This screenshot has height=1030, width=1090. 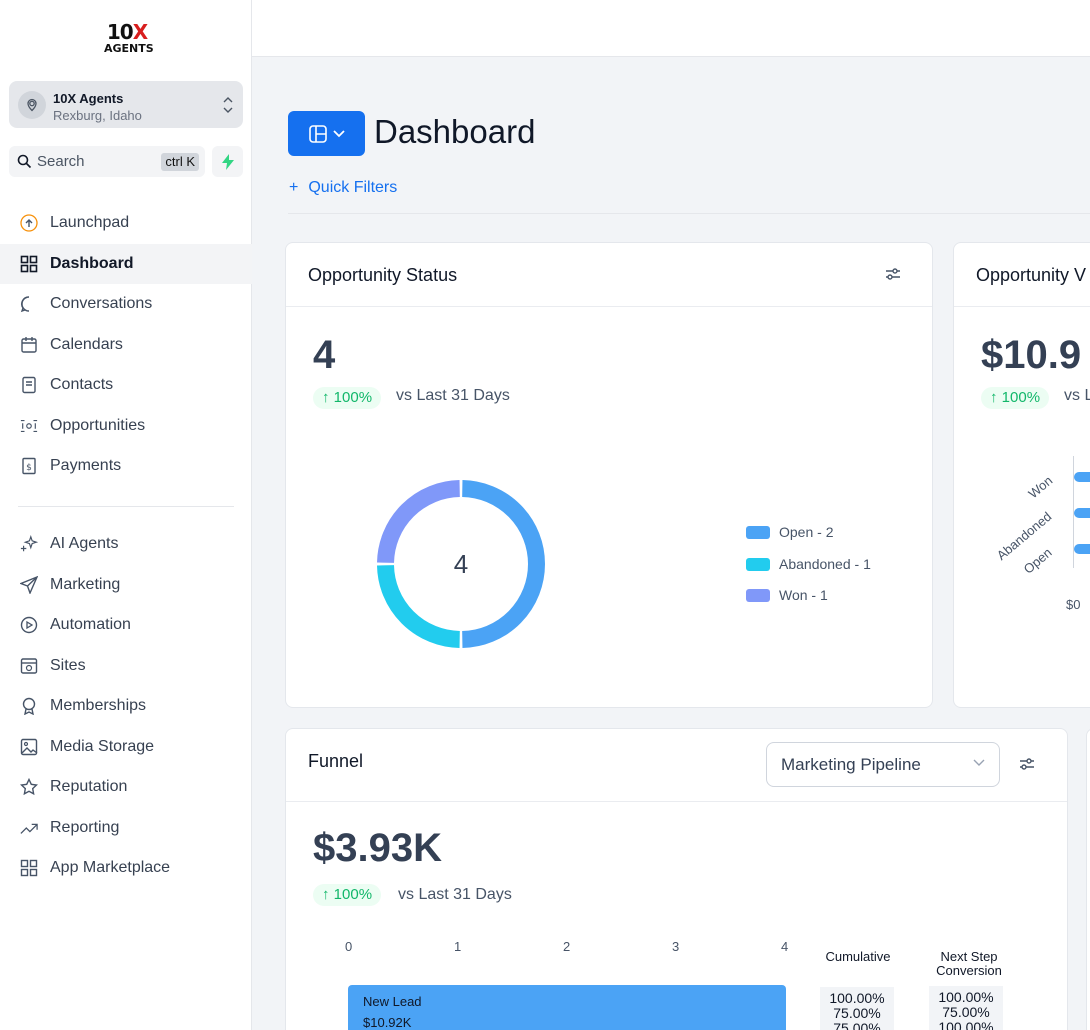 I want to click on image-icon, so click(x=29, y=747).